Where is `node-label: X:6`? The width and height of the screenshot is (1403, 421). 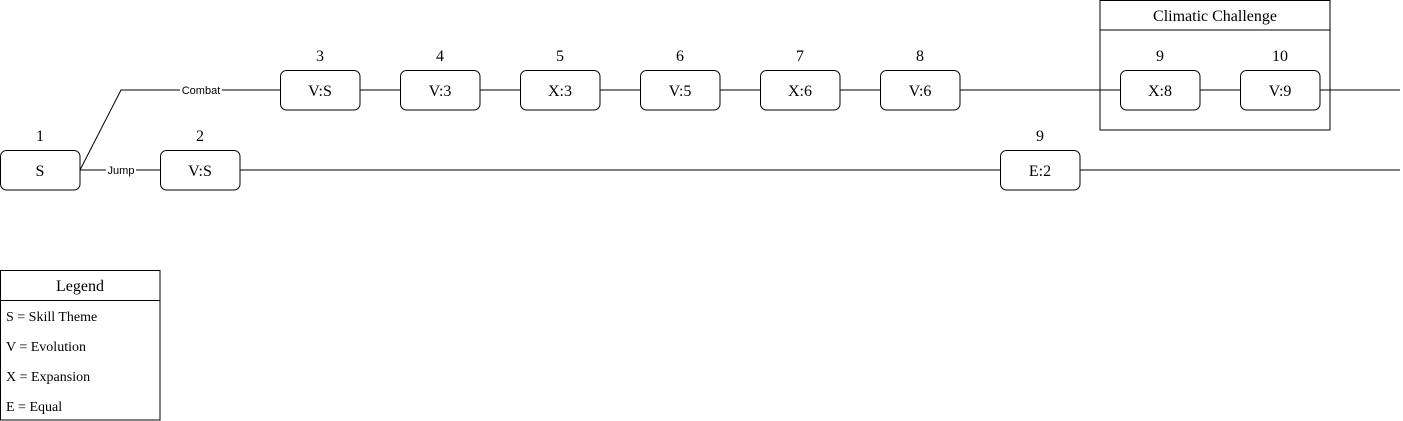 node-label: X:6 is located at coordinates (800, 91).